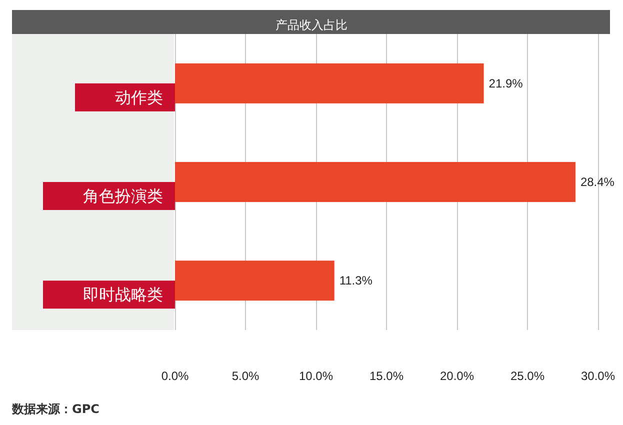 This screenshot has height=425, width=623. What do you see at coordinates (506, 83) in the screenshot?
I see `data-label: 21.9%` at bounding box center [506, 83].